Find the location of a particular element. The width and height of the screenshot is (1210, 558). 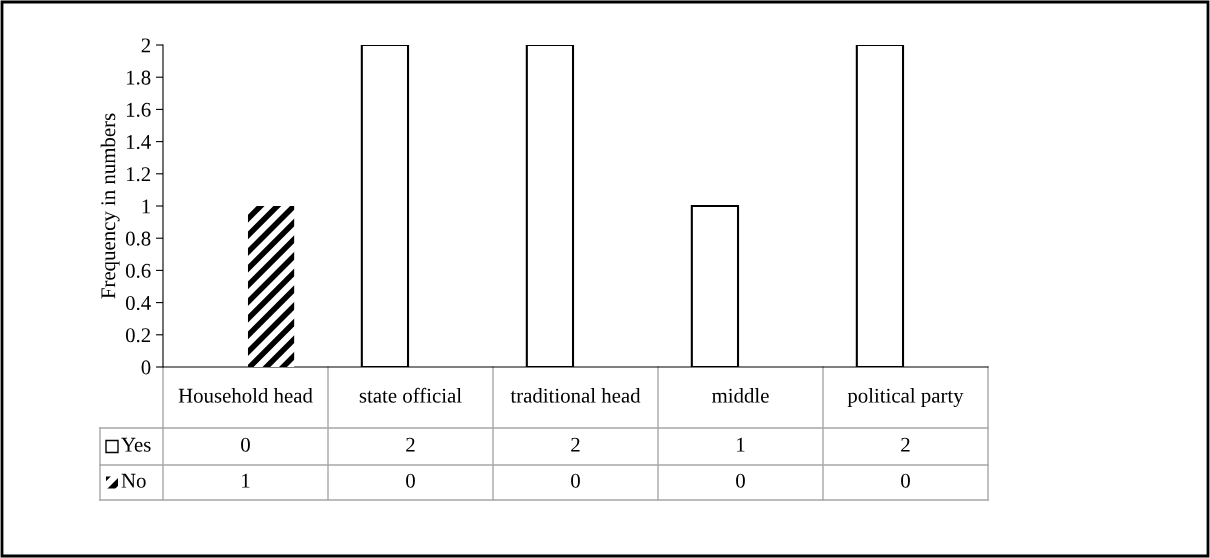

y-tick-label: 1.4 is located at coordinates (138, 142).